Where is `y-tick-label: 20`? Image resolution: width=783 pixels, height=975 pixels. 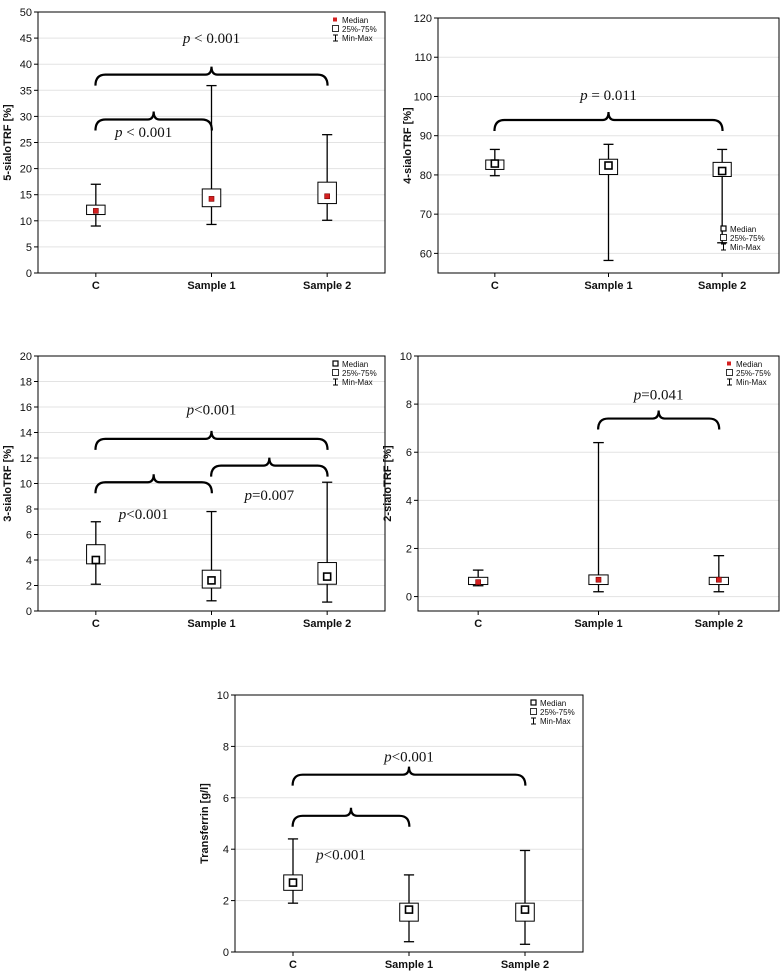 y-tick-label: 20 is located at coordinates (26, 170).